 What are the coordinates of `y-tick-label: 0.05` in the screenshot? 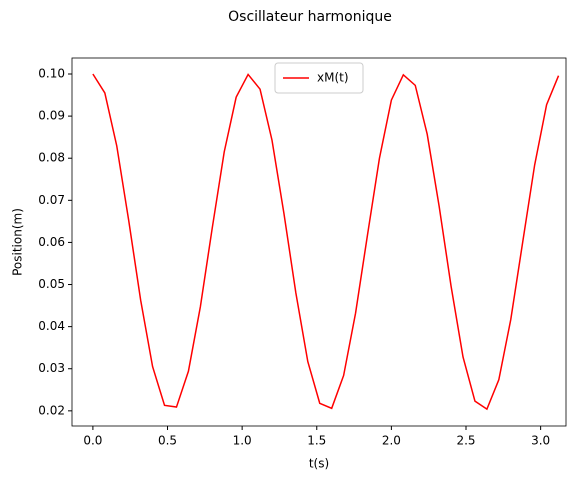 It's located at (51, 284).